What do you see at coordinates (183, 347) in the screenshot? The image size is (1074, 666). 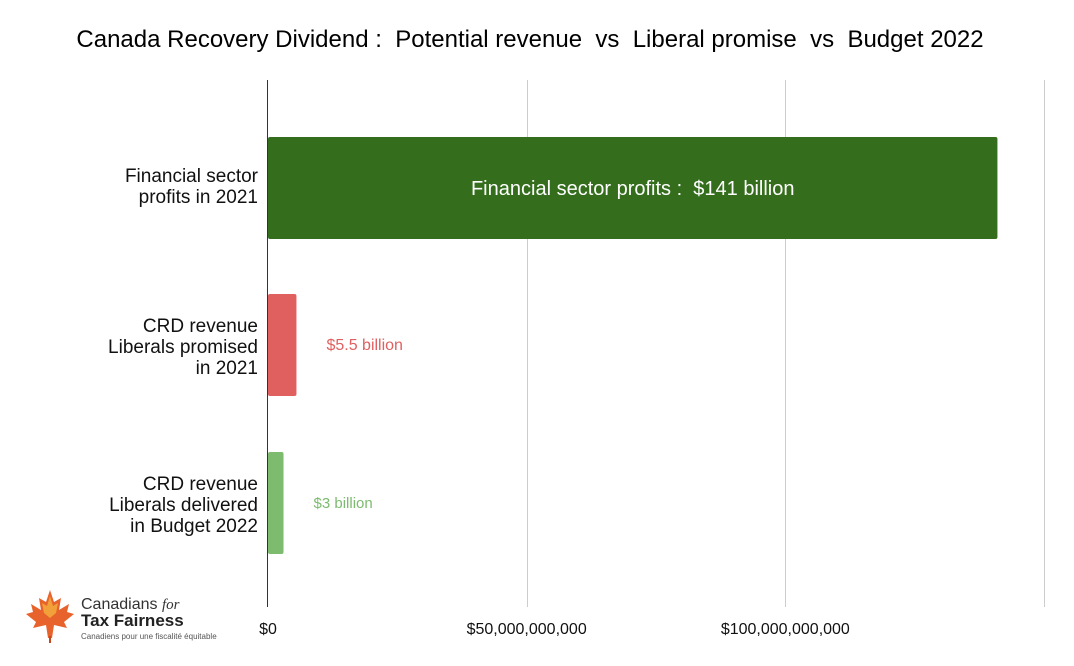 I see `category-label: CRD revenue Liberals promised in 2021` at bounding box center [183, 347].